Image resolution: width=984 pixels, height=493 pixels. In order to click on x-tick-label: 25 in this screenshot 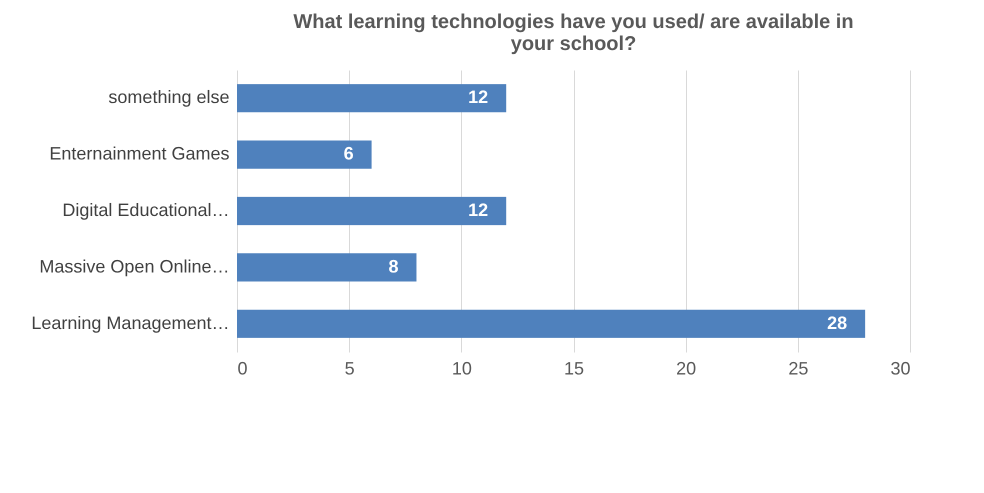, I will do `click(798, 368)`.